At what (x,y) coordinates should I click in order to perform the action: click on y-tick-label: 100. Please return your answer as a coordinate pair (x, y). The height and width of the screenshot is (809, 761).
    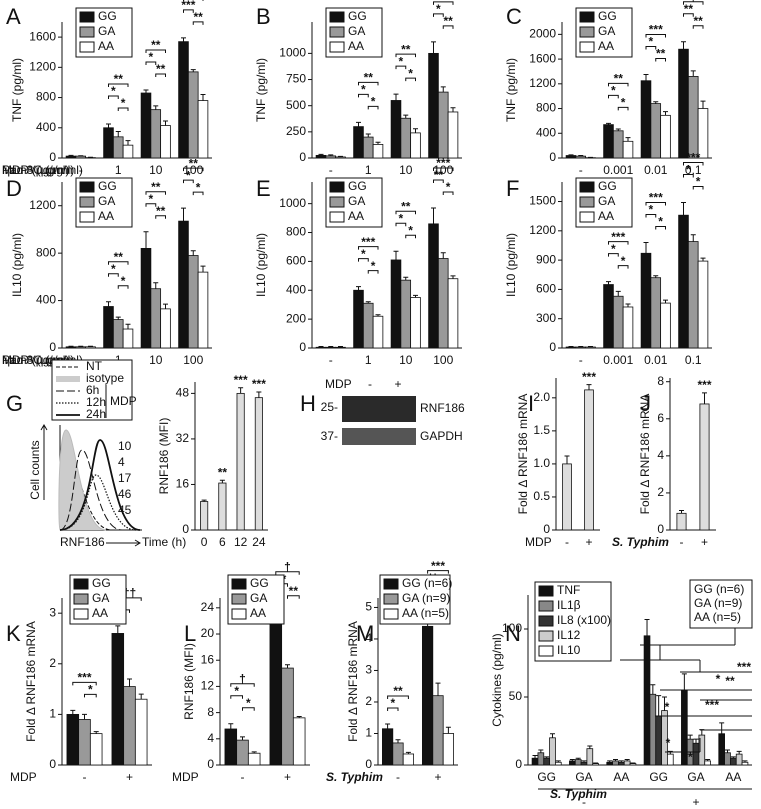
    Looking at the image, I should click on (512, 628).